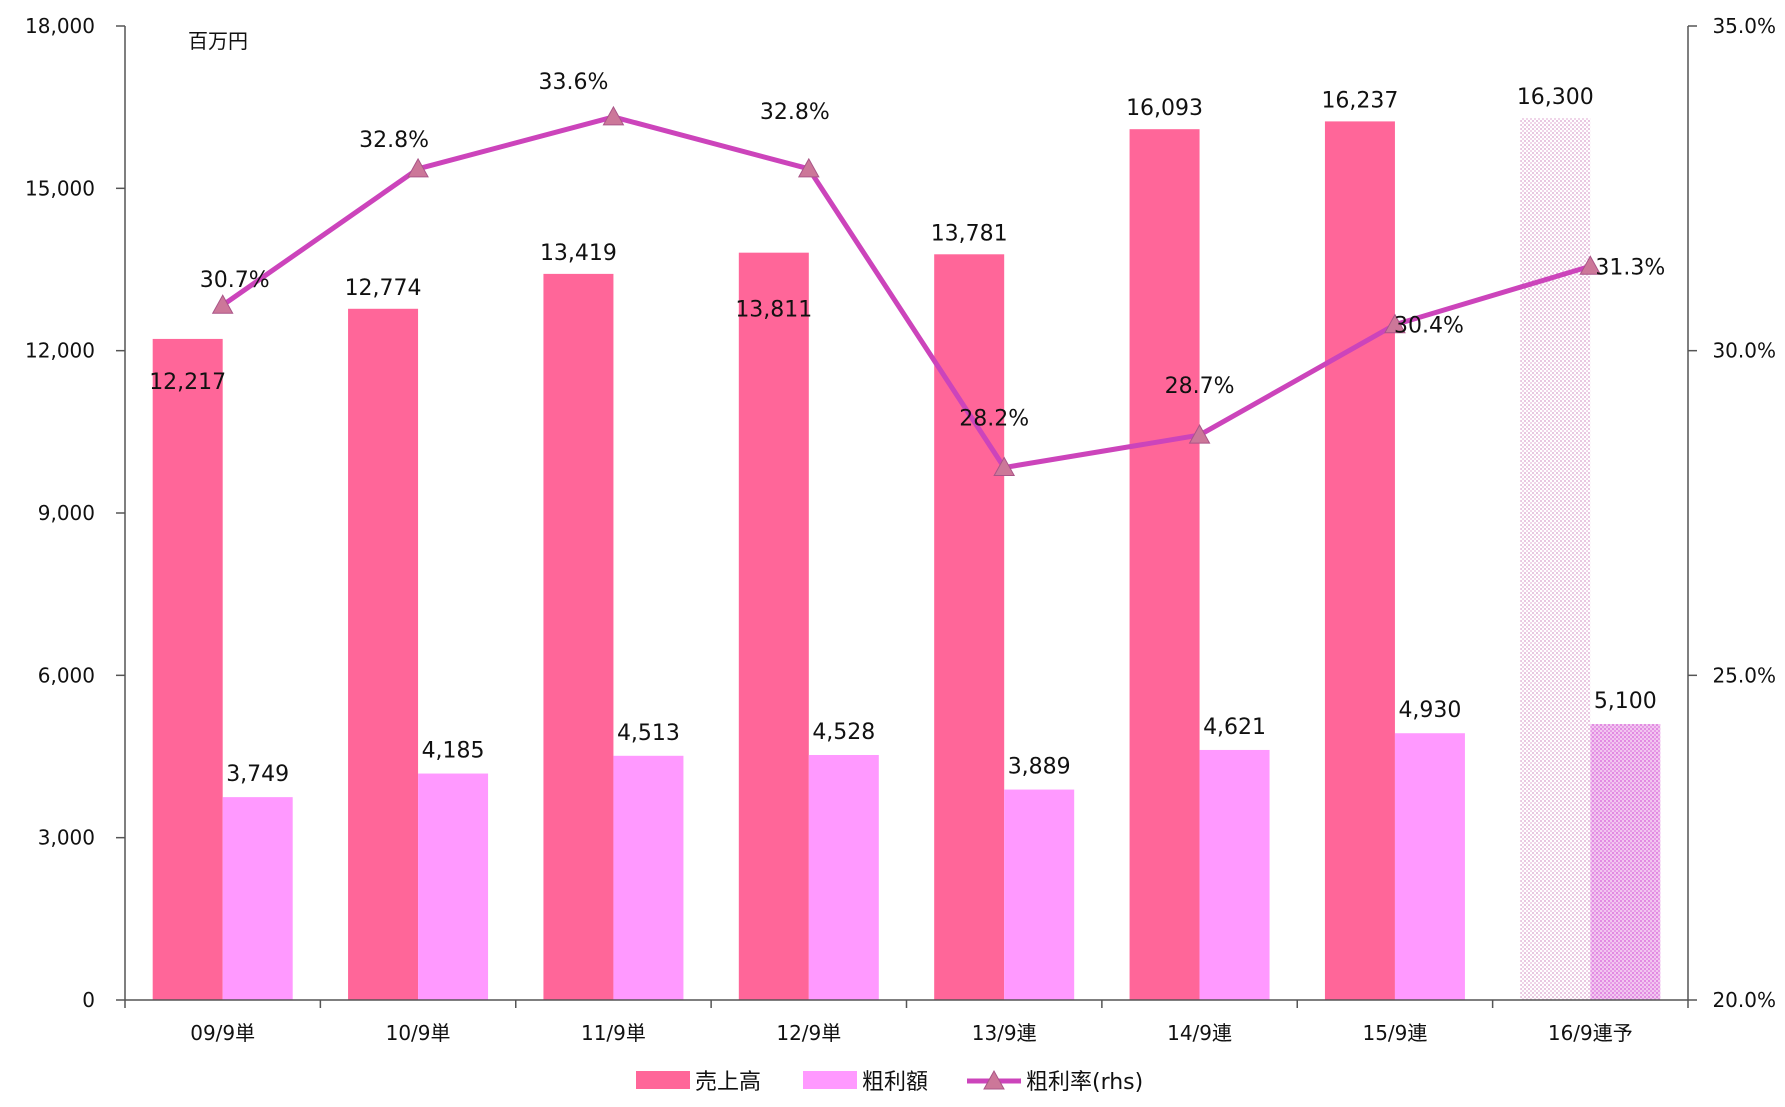  What do you see at coordinates (843, 732) in the screenshot?
I see `gross-profit-data-label: 4,528` at bounding box center [843, 732].